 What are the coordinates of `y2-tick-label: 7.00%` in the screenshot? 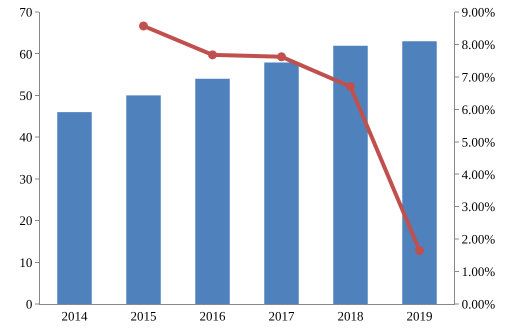 It's located at (479, 76).